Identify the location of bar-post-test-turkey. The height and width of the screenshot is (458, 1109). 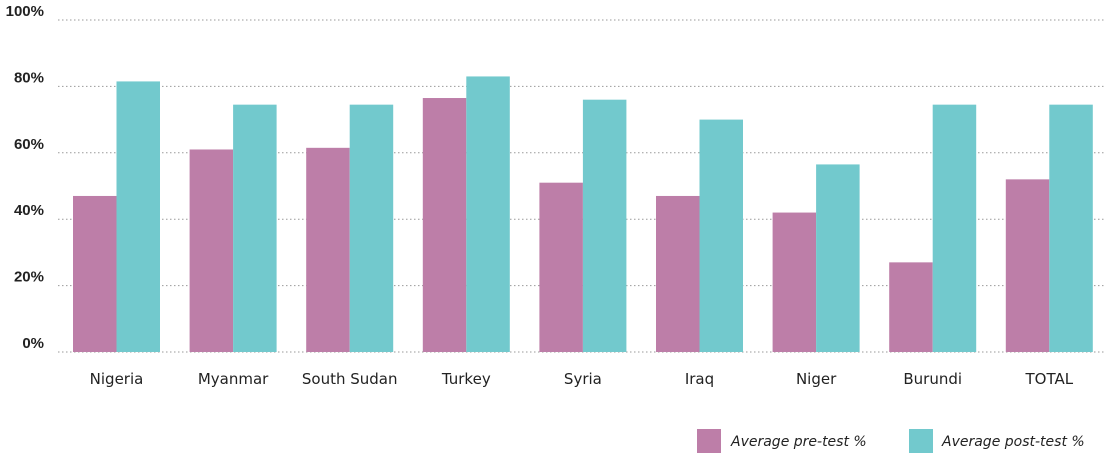
(488, 214).